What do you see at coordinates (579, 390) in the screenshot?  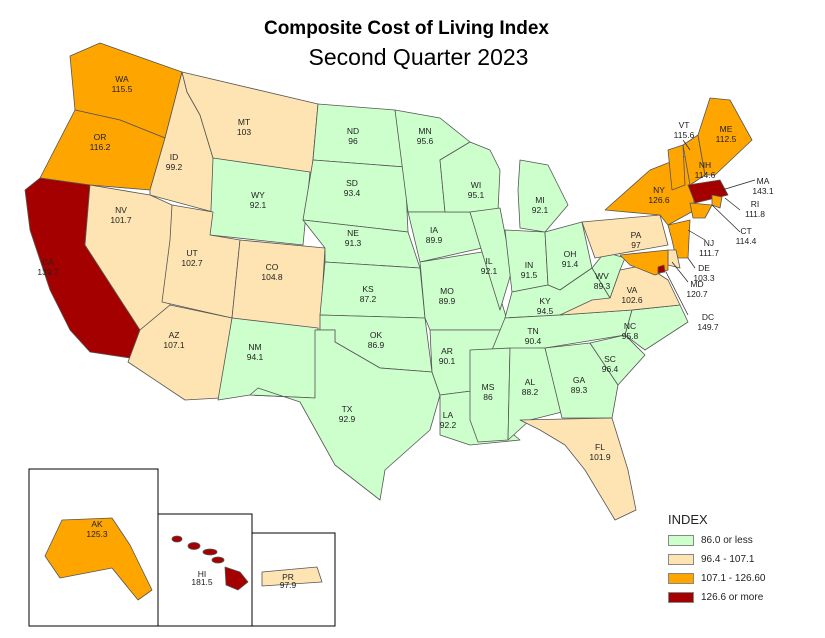 I see `state-value-ga: 89.3` at bounding box center [579, 390].